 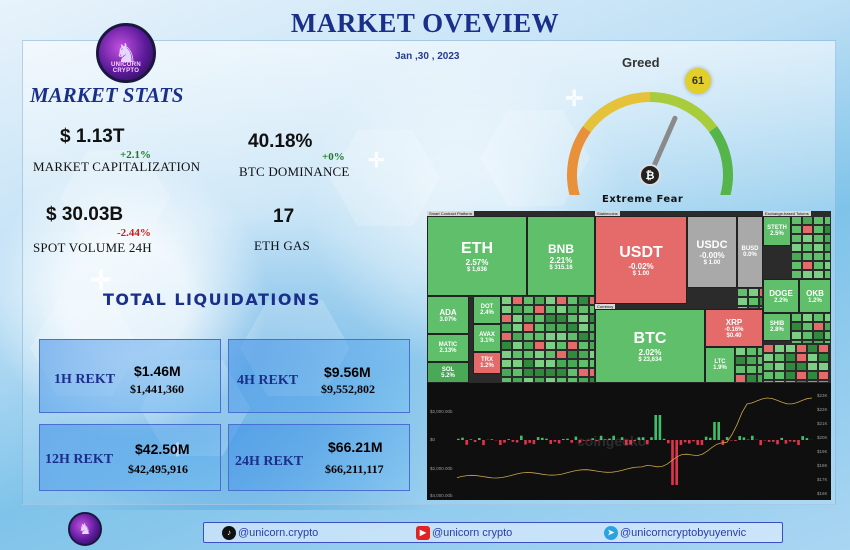 I want to click on heatmap-tile-dot: DOT 2.4%, so click(x=487, y=310).